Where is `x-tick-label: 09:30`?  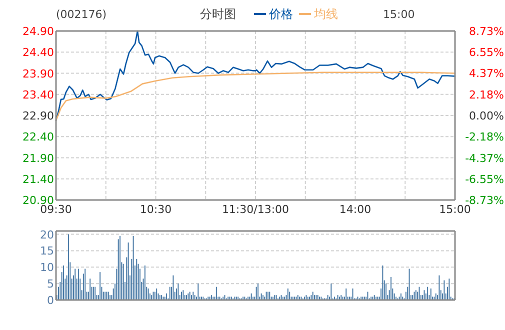
x-tick-label: 09:30 is located at coordinates (56, 209).